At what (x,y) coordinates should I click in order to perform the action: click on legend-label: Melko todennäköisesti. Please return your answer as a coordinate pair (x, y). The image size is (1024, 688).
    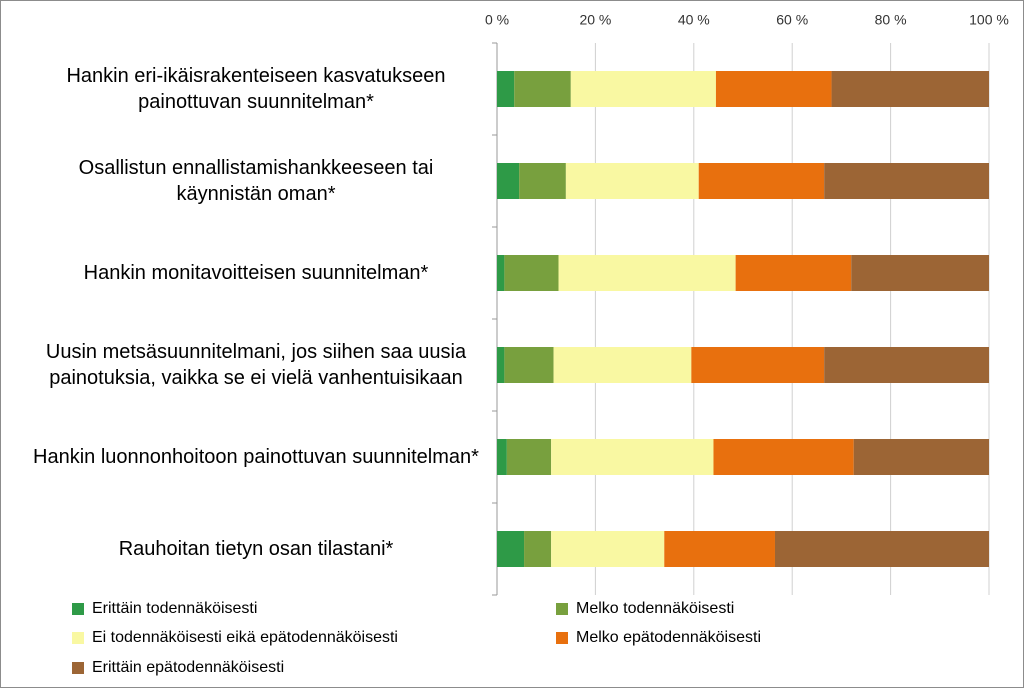
    Looking at the image, I should click on (655, 608).